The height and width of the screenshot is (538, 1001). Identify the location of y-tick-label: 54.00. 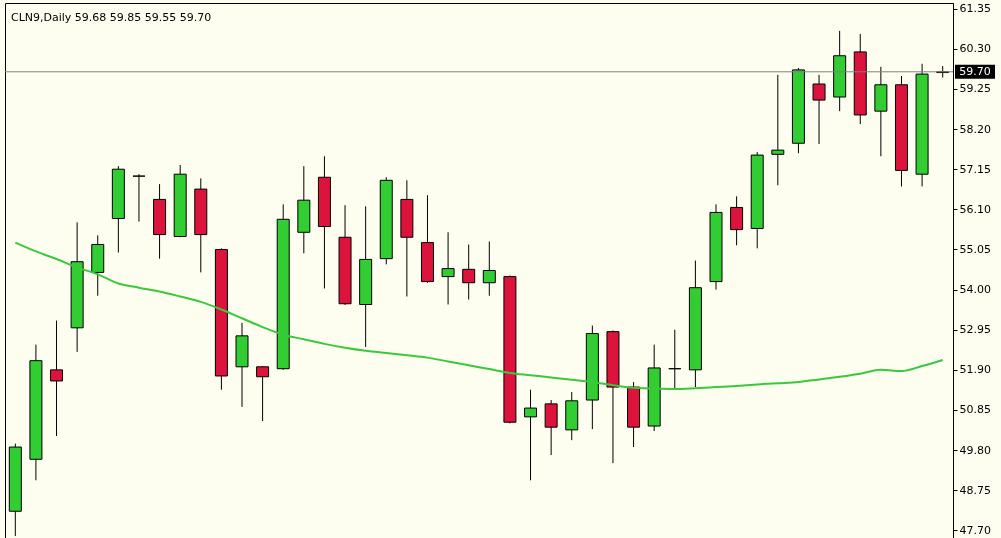
(975, 290).